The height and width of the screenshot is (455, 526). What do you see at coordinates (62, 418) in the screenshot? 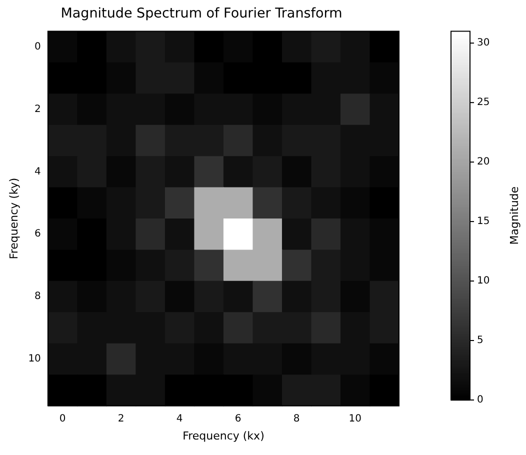
I see `x-tick-label: 0` at bounding box center [62, 418].